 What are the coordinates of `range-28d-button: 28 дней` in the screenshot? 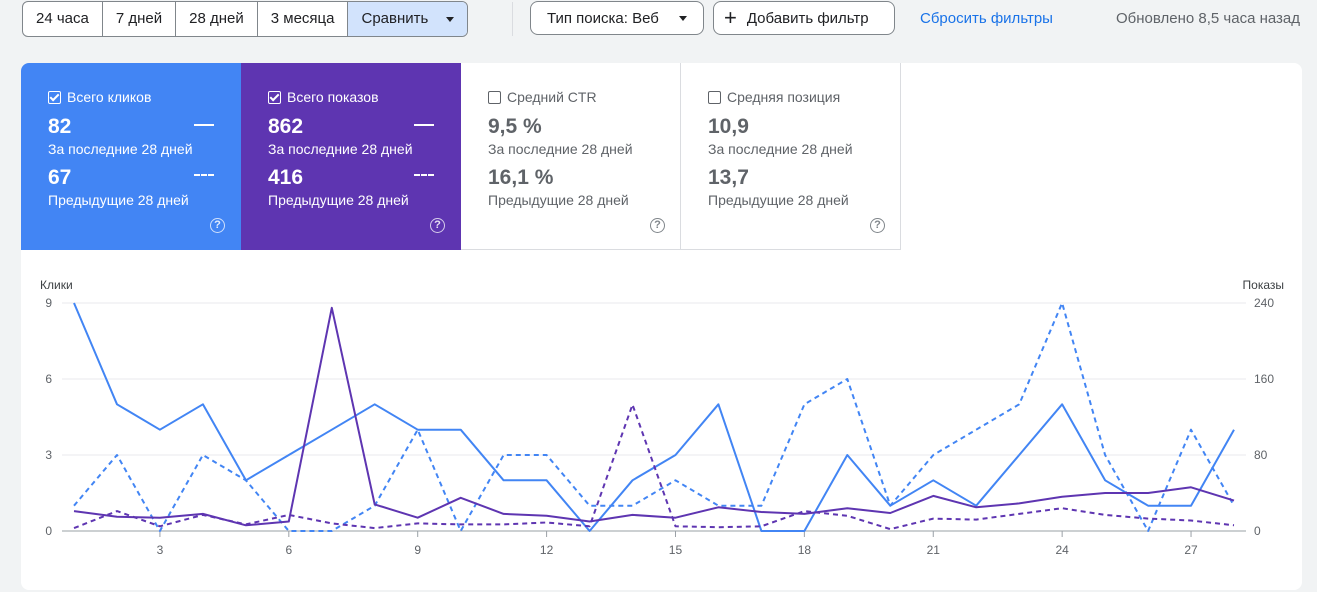 It's located at (217, 19).